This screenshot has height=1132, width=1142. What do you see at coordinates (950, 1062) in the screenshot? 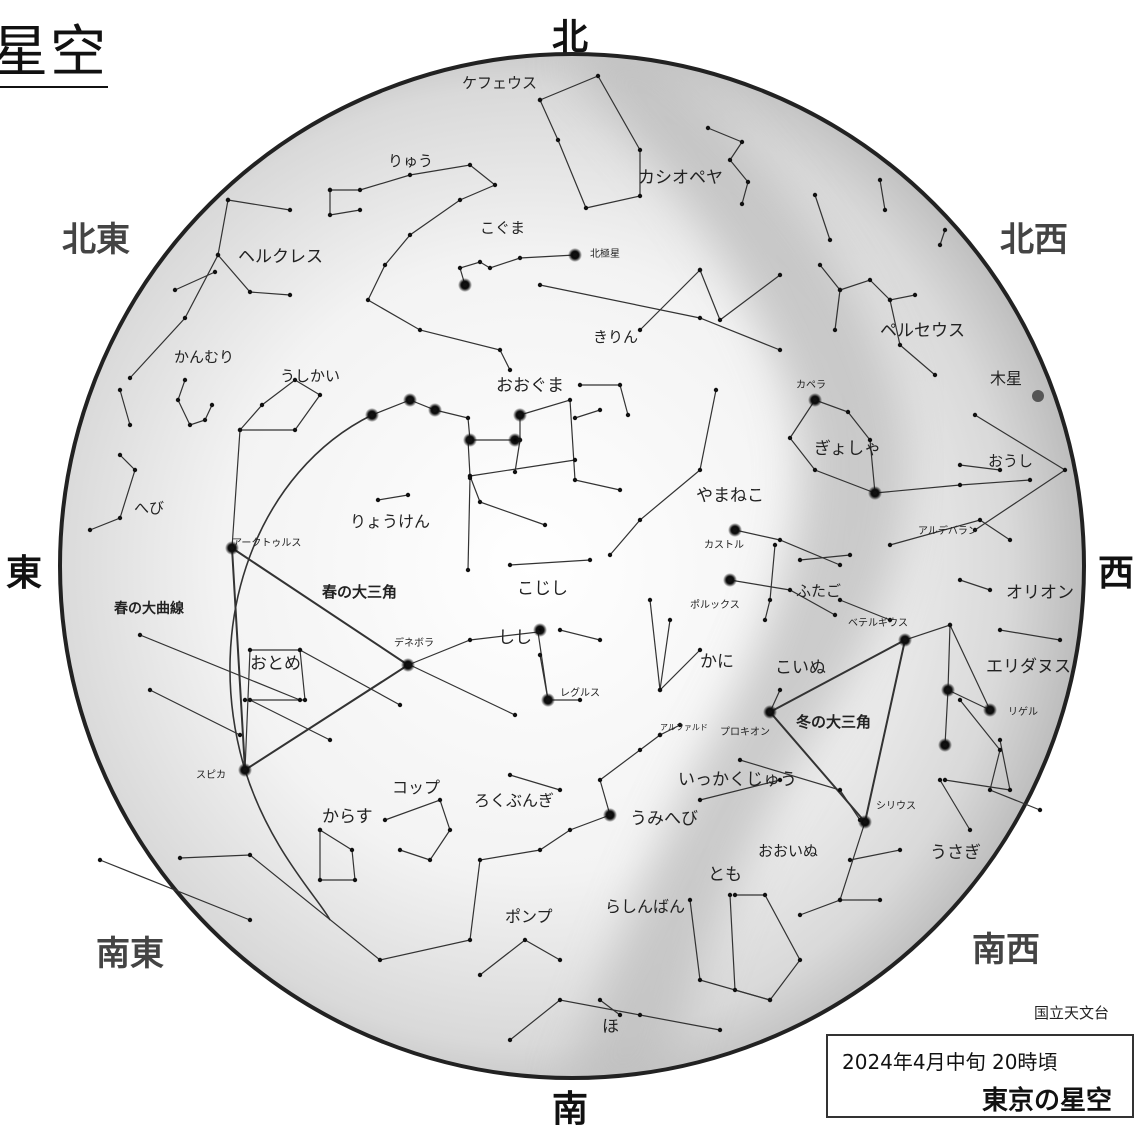
I see `date-time-text: 2024年4月中旬 20時頃` at bounding box center [950, 1062].